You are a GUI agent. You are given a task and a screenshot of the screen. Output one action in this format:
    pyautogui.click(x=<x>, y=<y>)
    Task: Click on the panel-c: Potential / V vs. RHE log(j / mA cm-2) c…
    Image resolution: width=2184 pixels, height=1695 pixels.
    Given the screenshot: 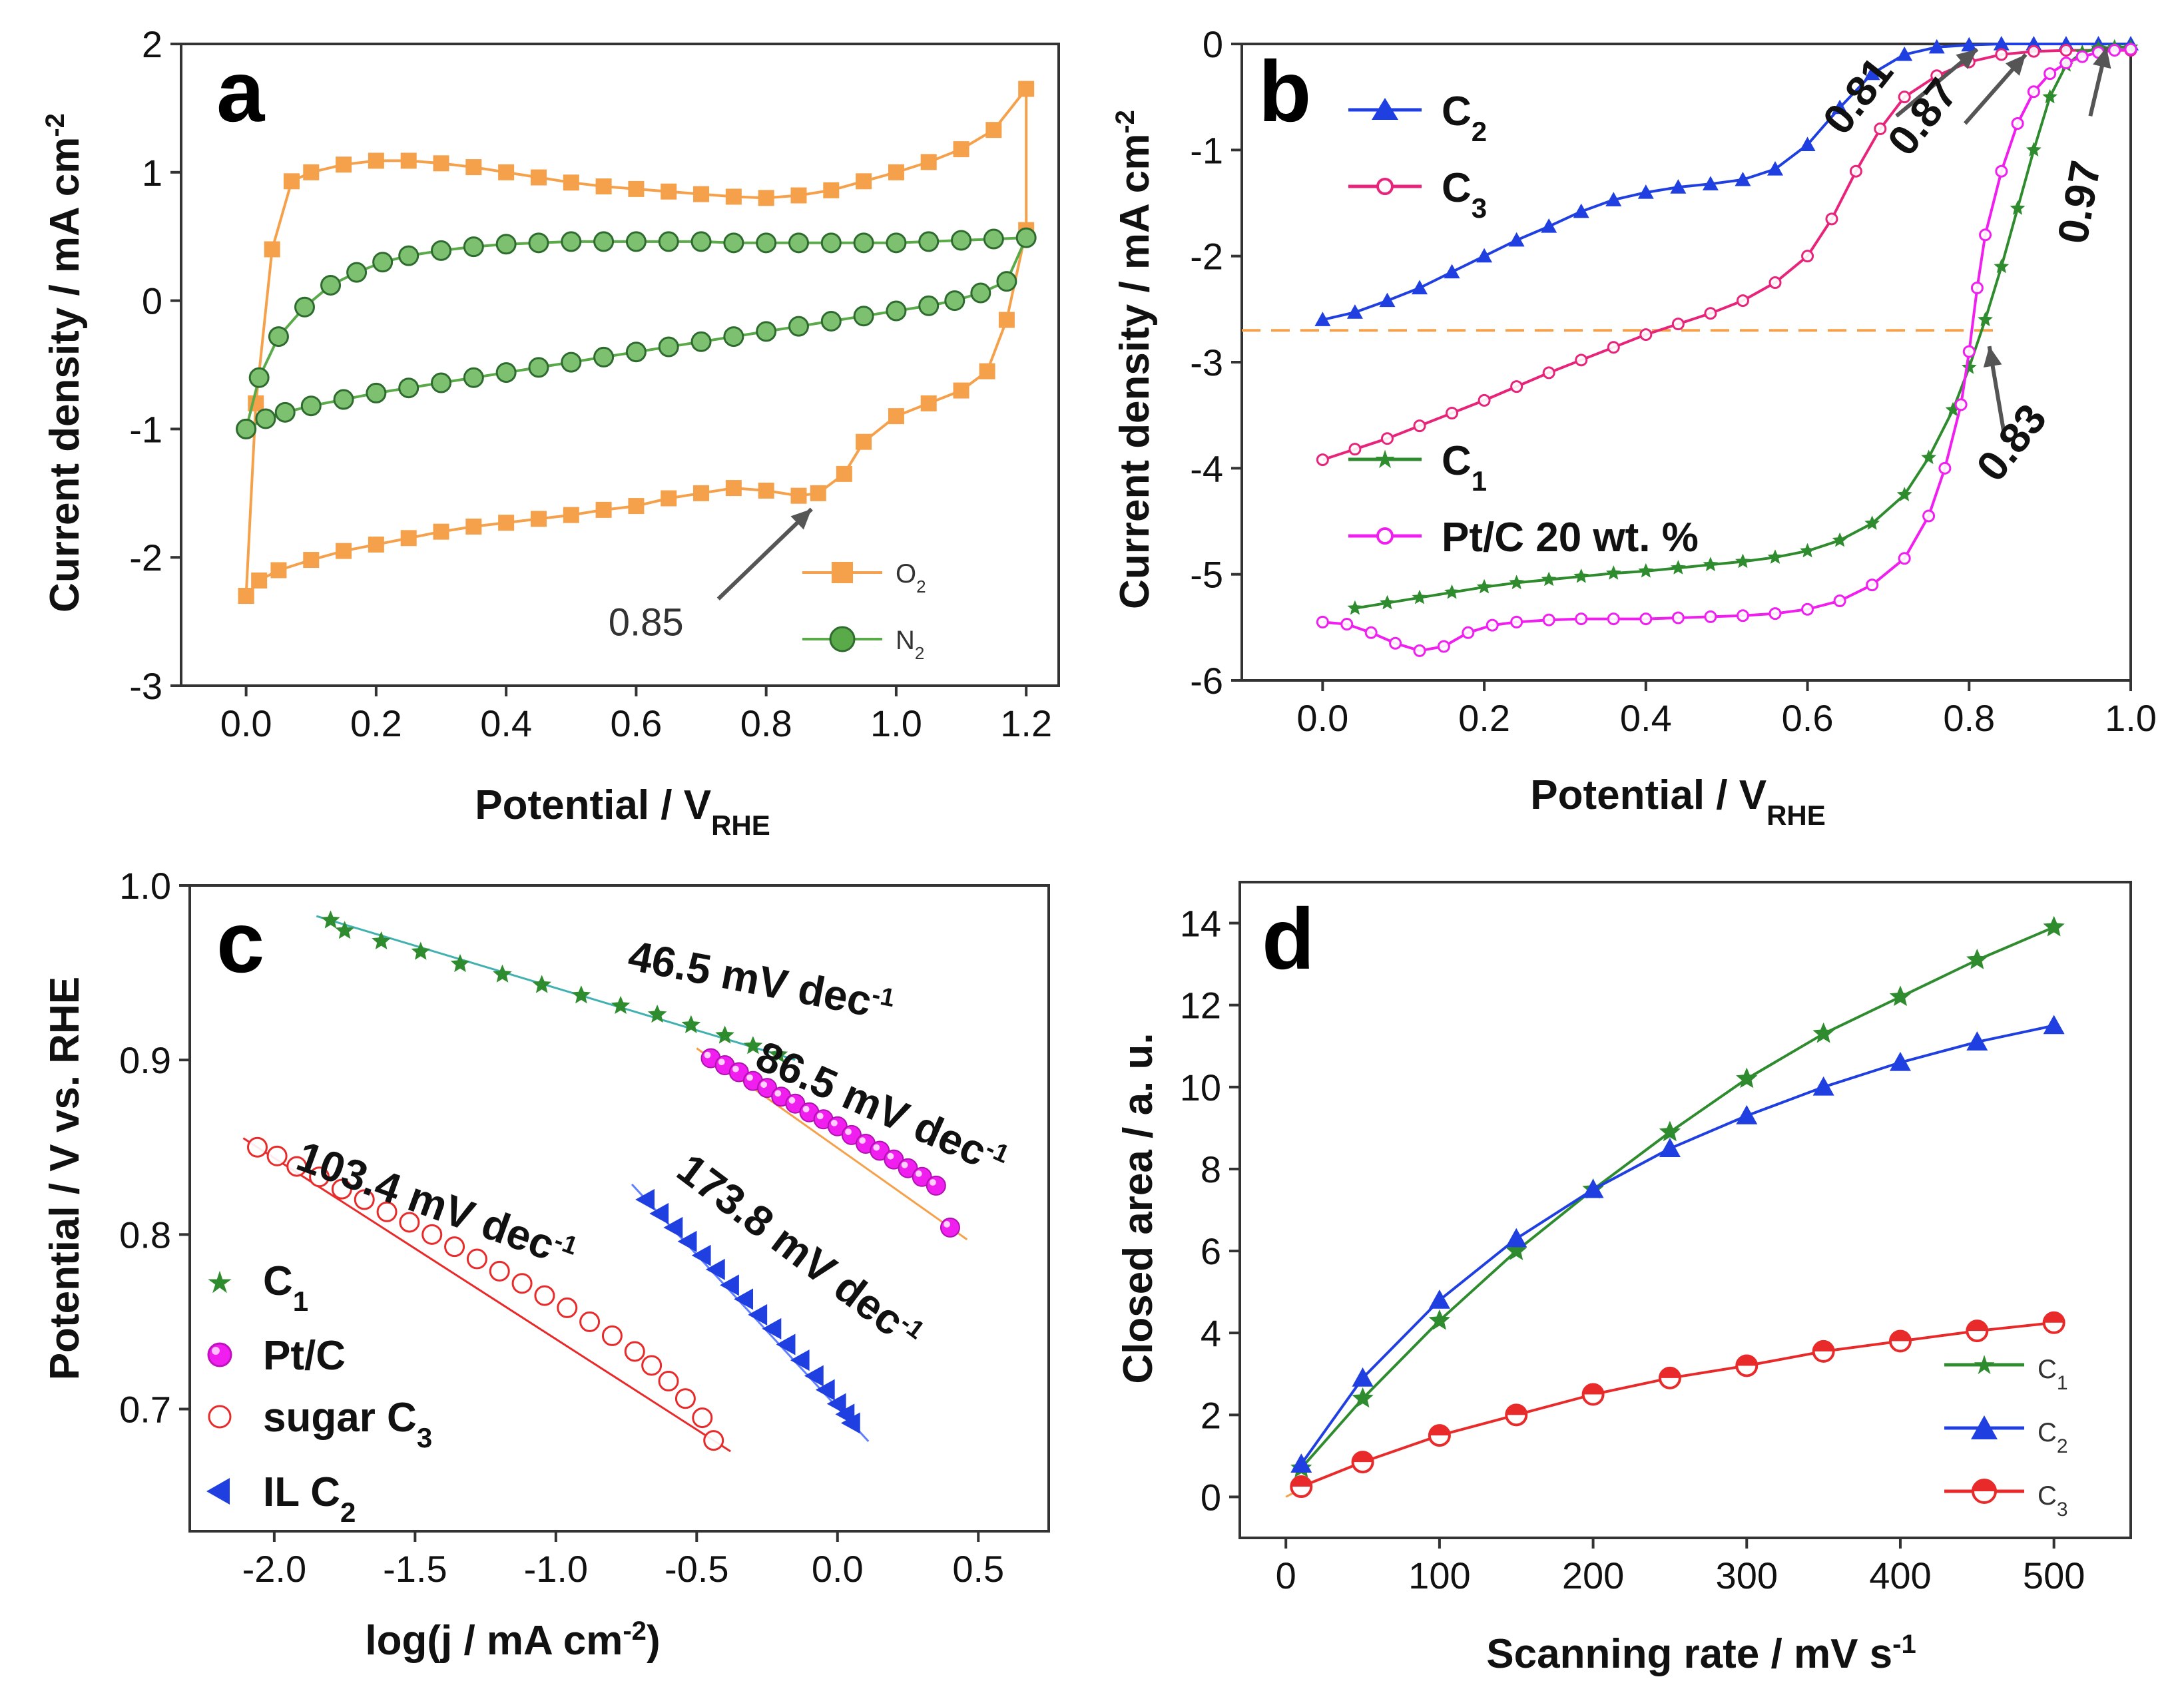 What is the action you would take?
    pyautogui.click(x=351, y=1278)
    